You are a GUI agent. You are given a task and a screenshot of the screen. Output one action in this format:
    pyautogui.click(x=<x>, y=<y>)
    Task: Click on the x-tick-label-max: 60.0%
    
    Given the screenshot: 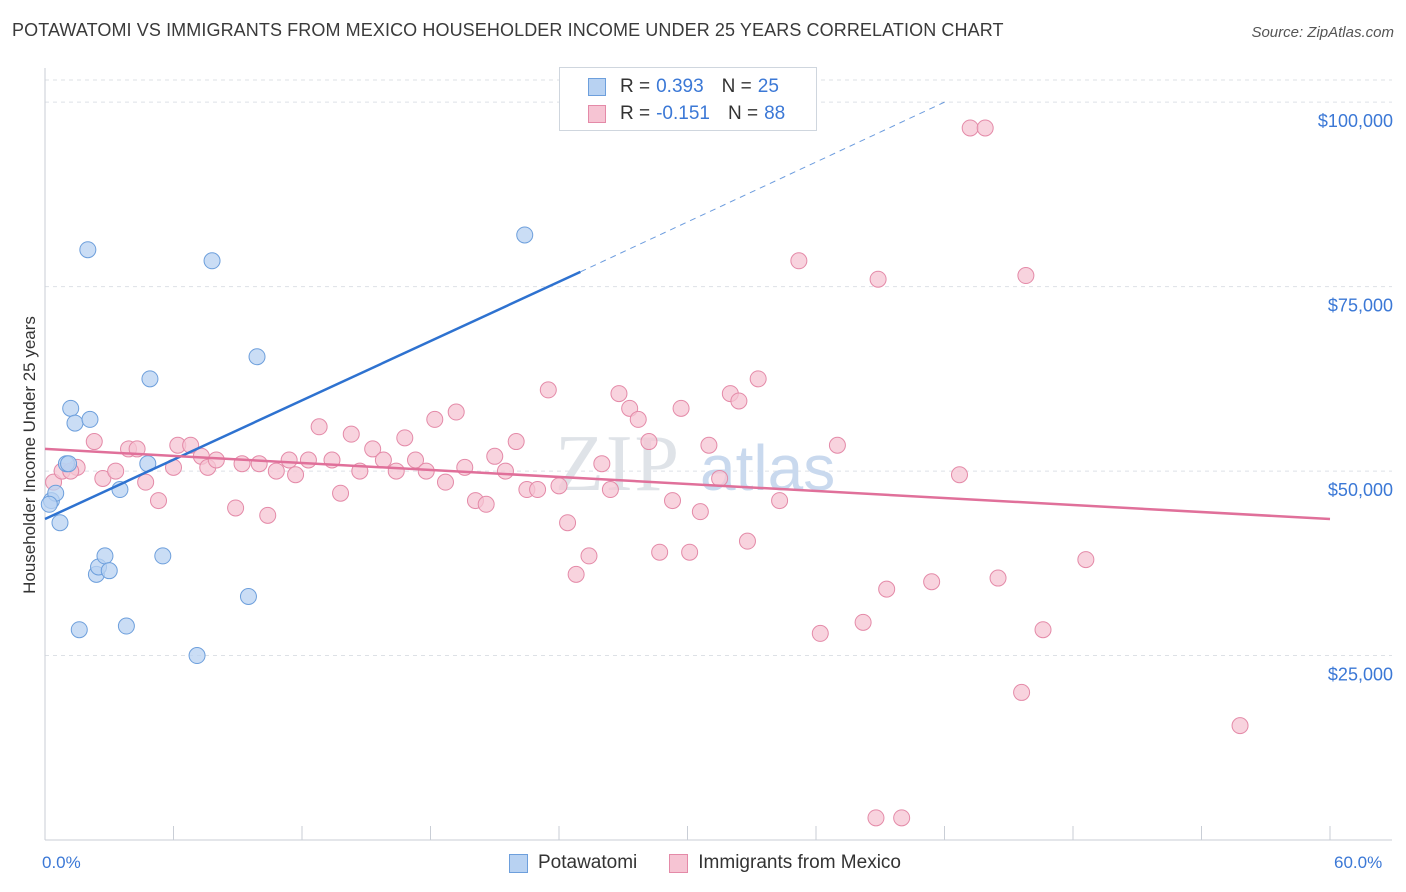 What is the action you would take?
    pyautogui.click(x=1358, y=862)
    